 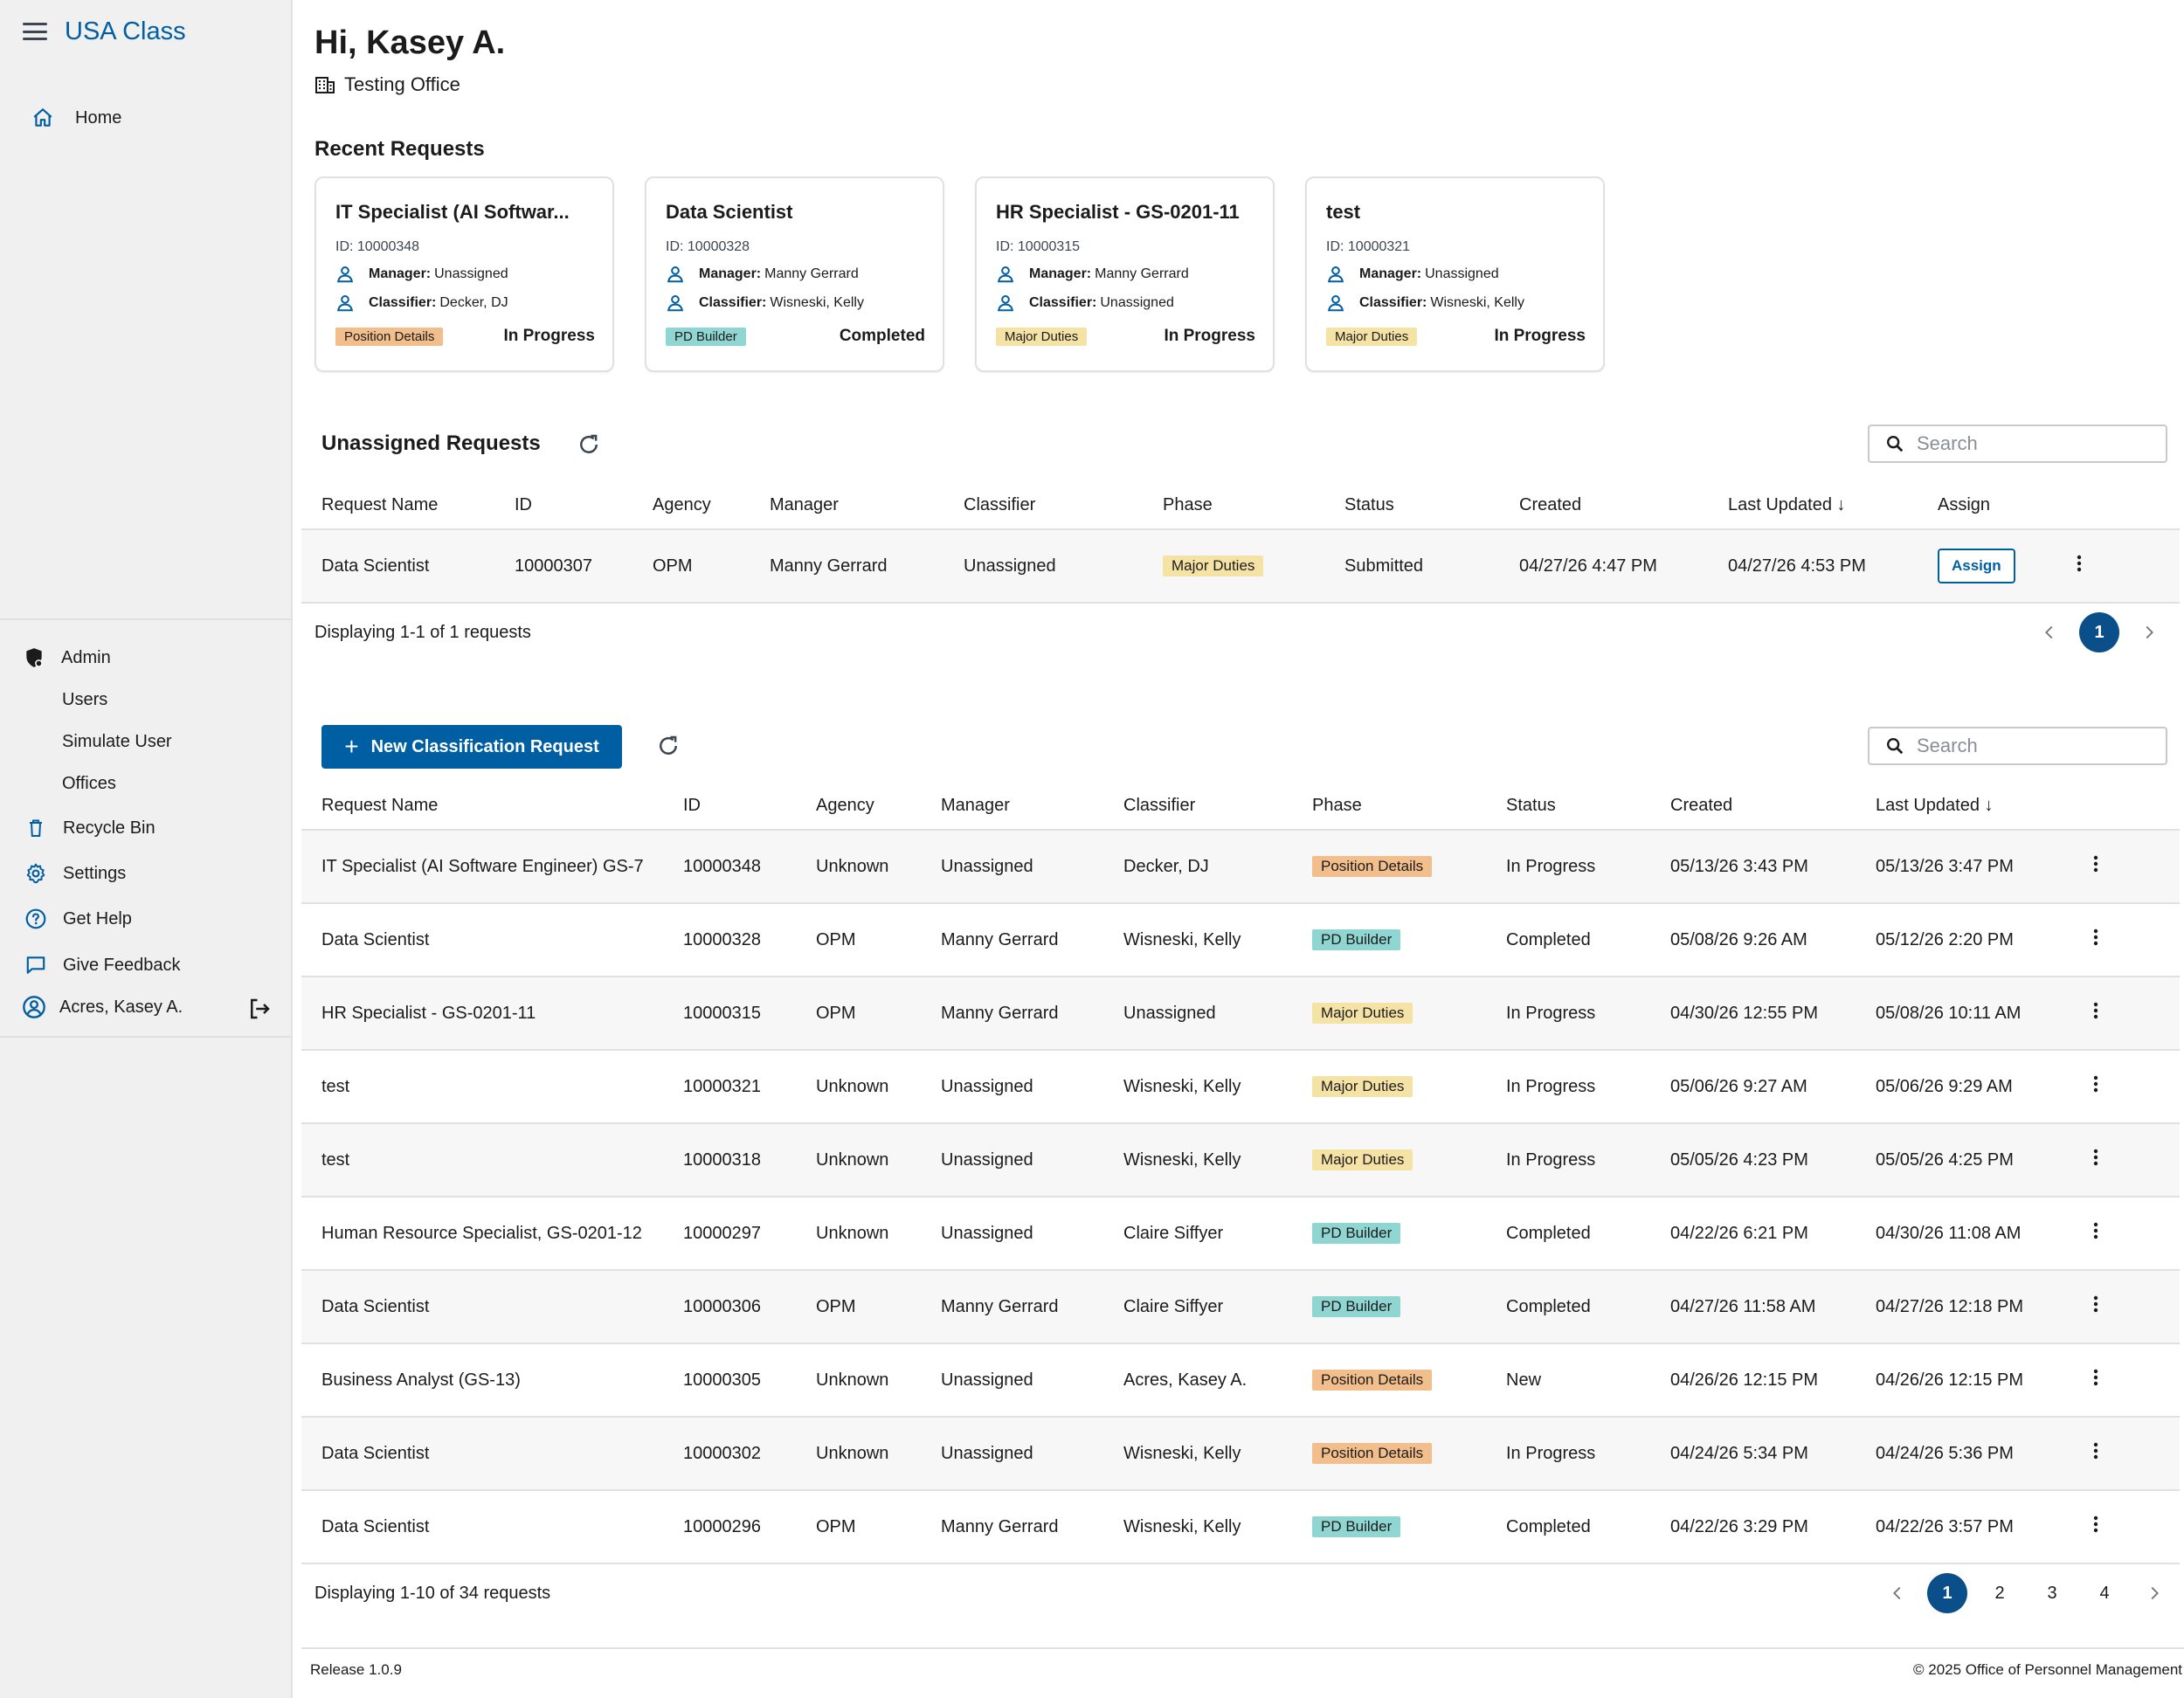 I want to click on page-button: 2, so click(x=1999, y=1593).